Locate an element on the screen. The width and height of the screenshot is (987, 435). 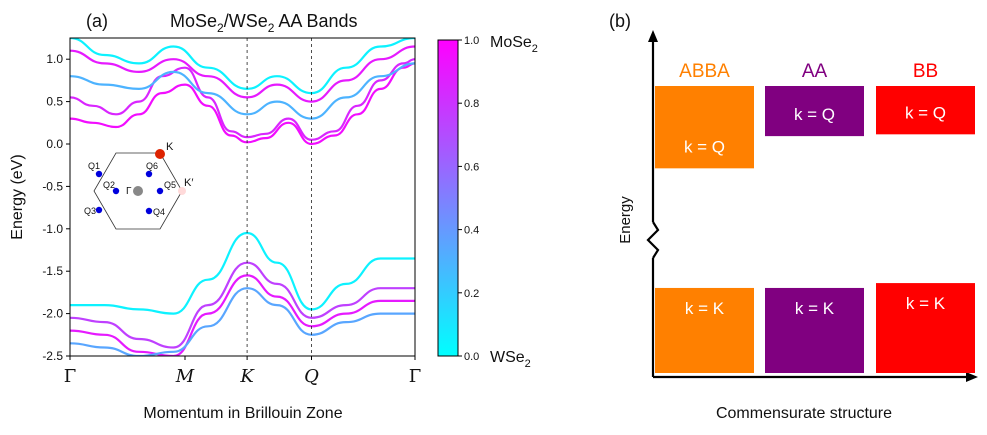
q1-label: Q1 is located at coordinates (94, 166).